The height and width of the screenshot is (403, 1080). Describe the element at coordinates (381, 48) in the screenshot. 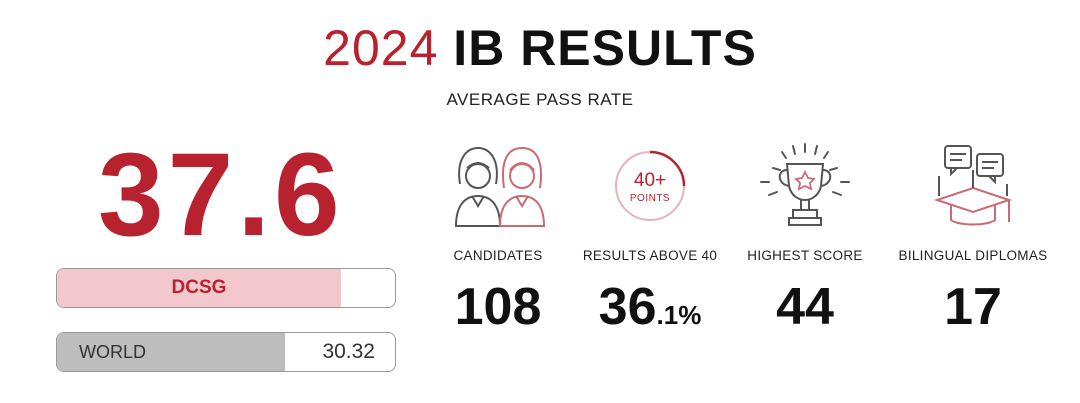

I see `title-year: 2024` at that location.